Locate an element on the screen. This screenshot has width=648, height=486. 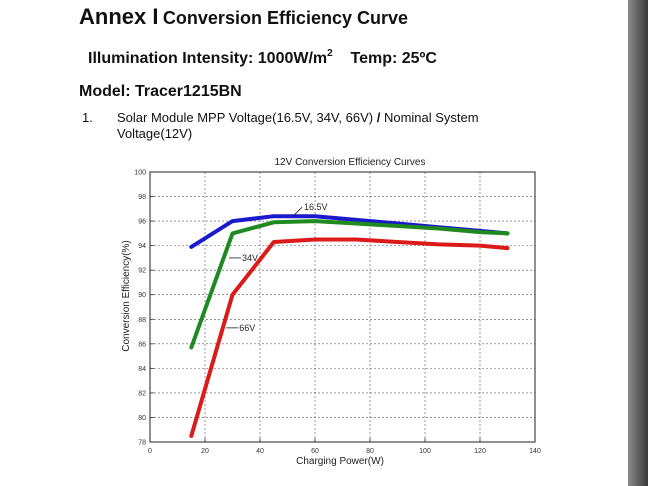
illumination-exponent: 2 is located at coordinates (330, 53).